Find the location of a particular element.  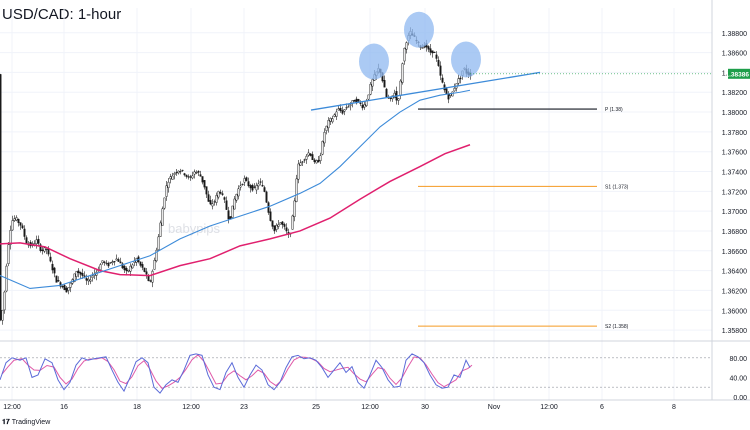

pivot-level-label: P (1.38) is located at coordinates (614, 110).